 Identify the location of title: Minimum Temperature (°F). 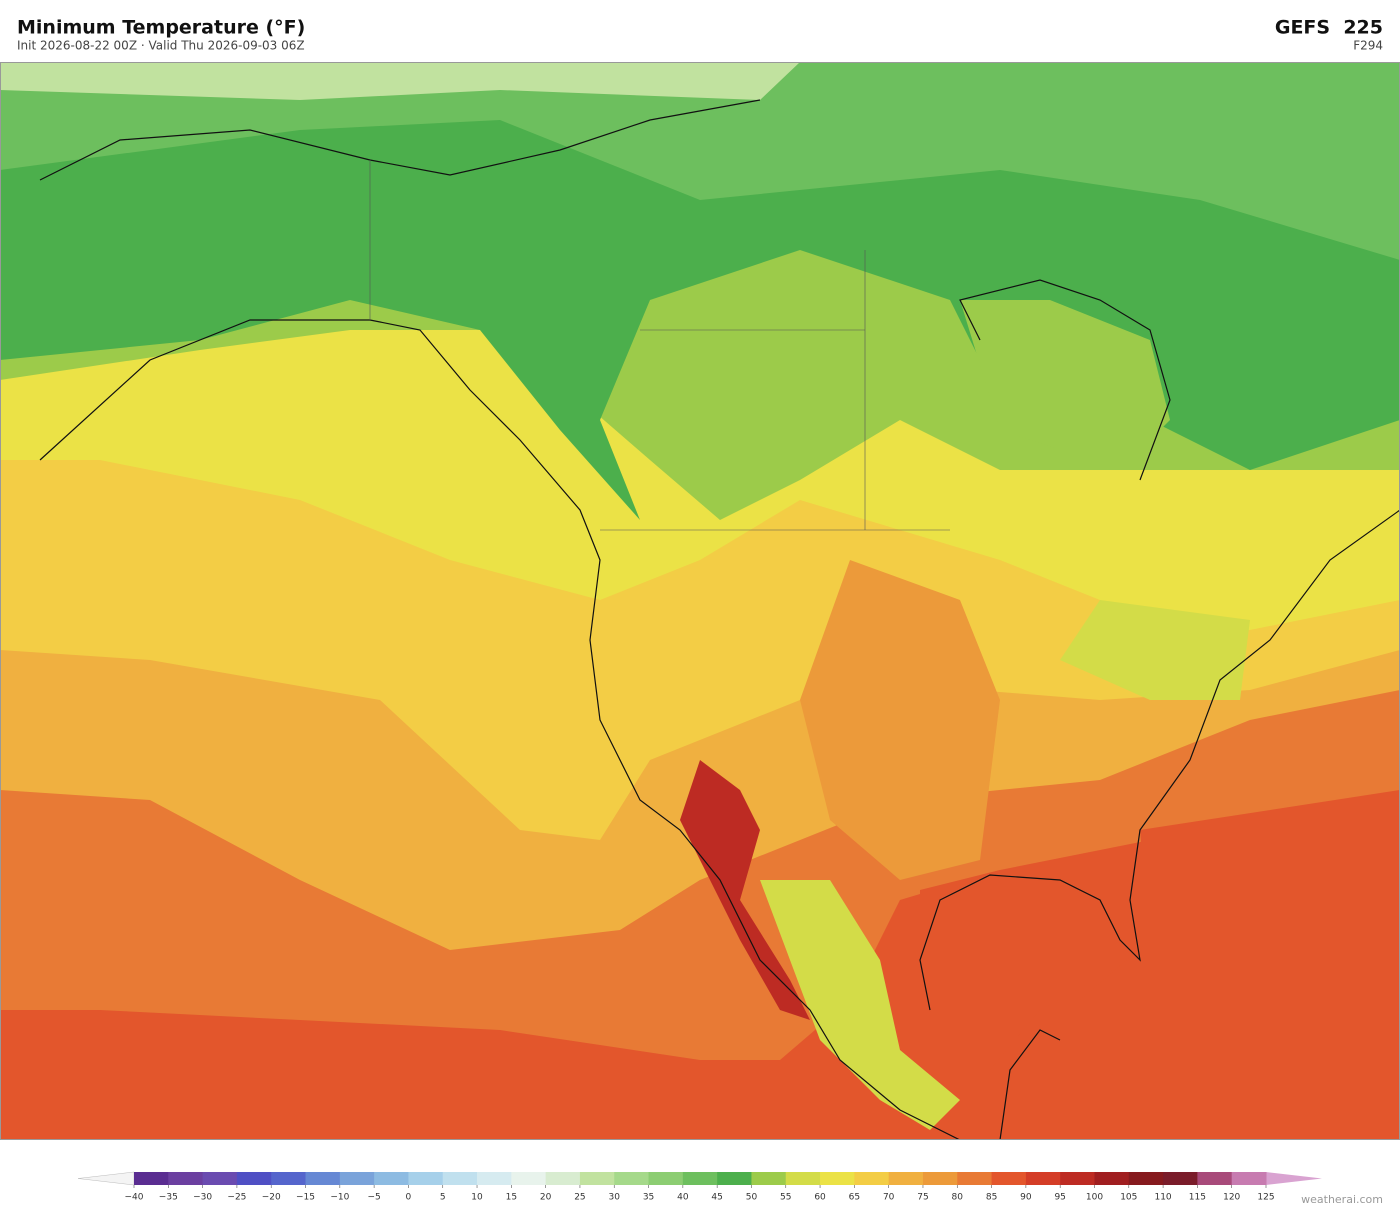
(161, 28).